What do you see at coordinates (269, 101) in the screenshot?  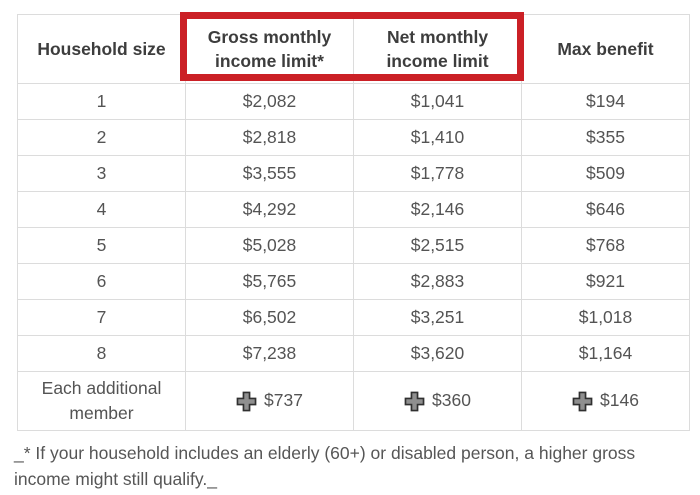 I see `gross-limit-cell: $2,082` at bounding box center [269, 101].